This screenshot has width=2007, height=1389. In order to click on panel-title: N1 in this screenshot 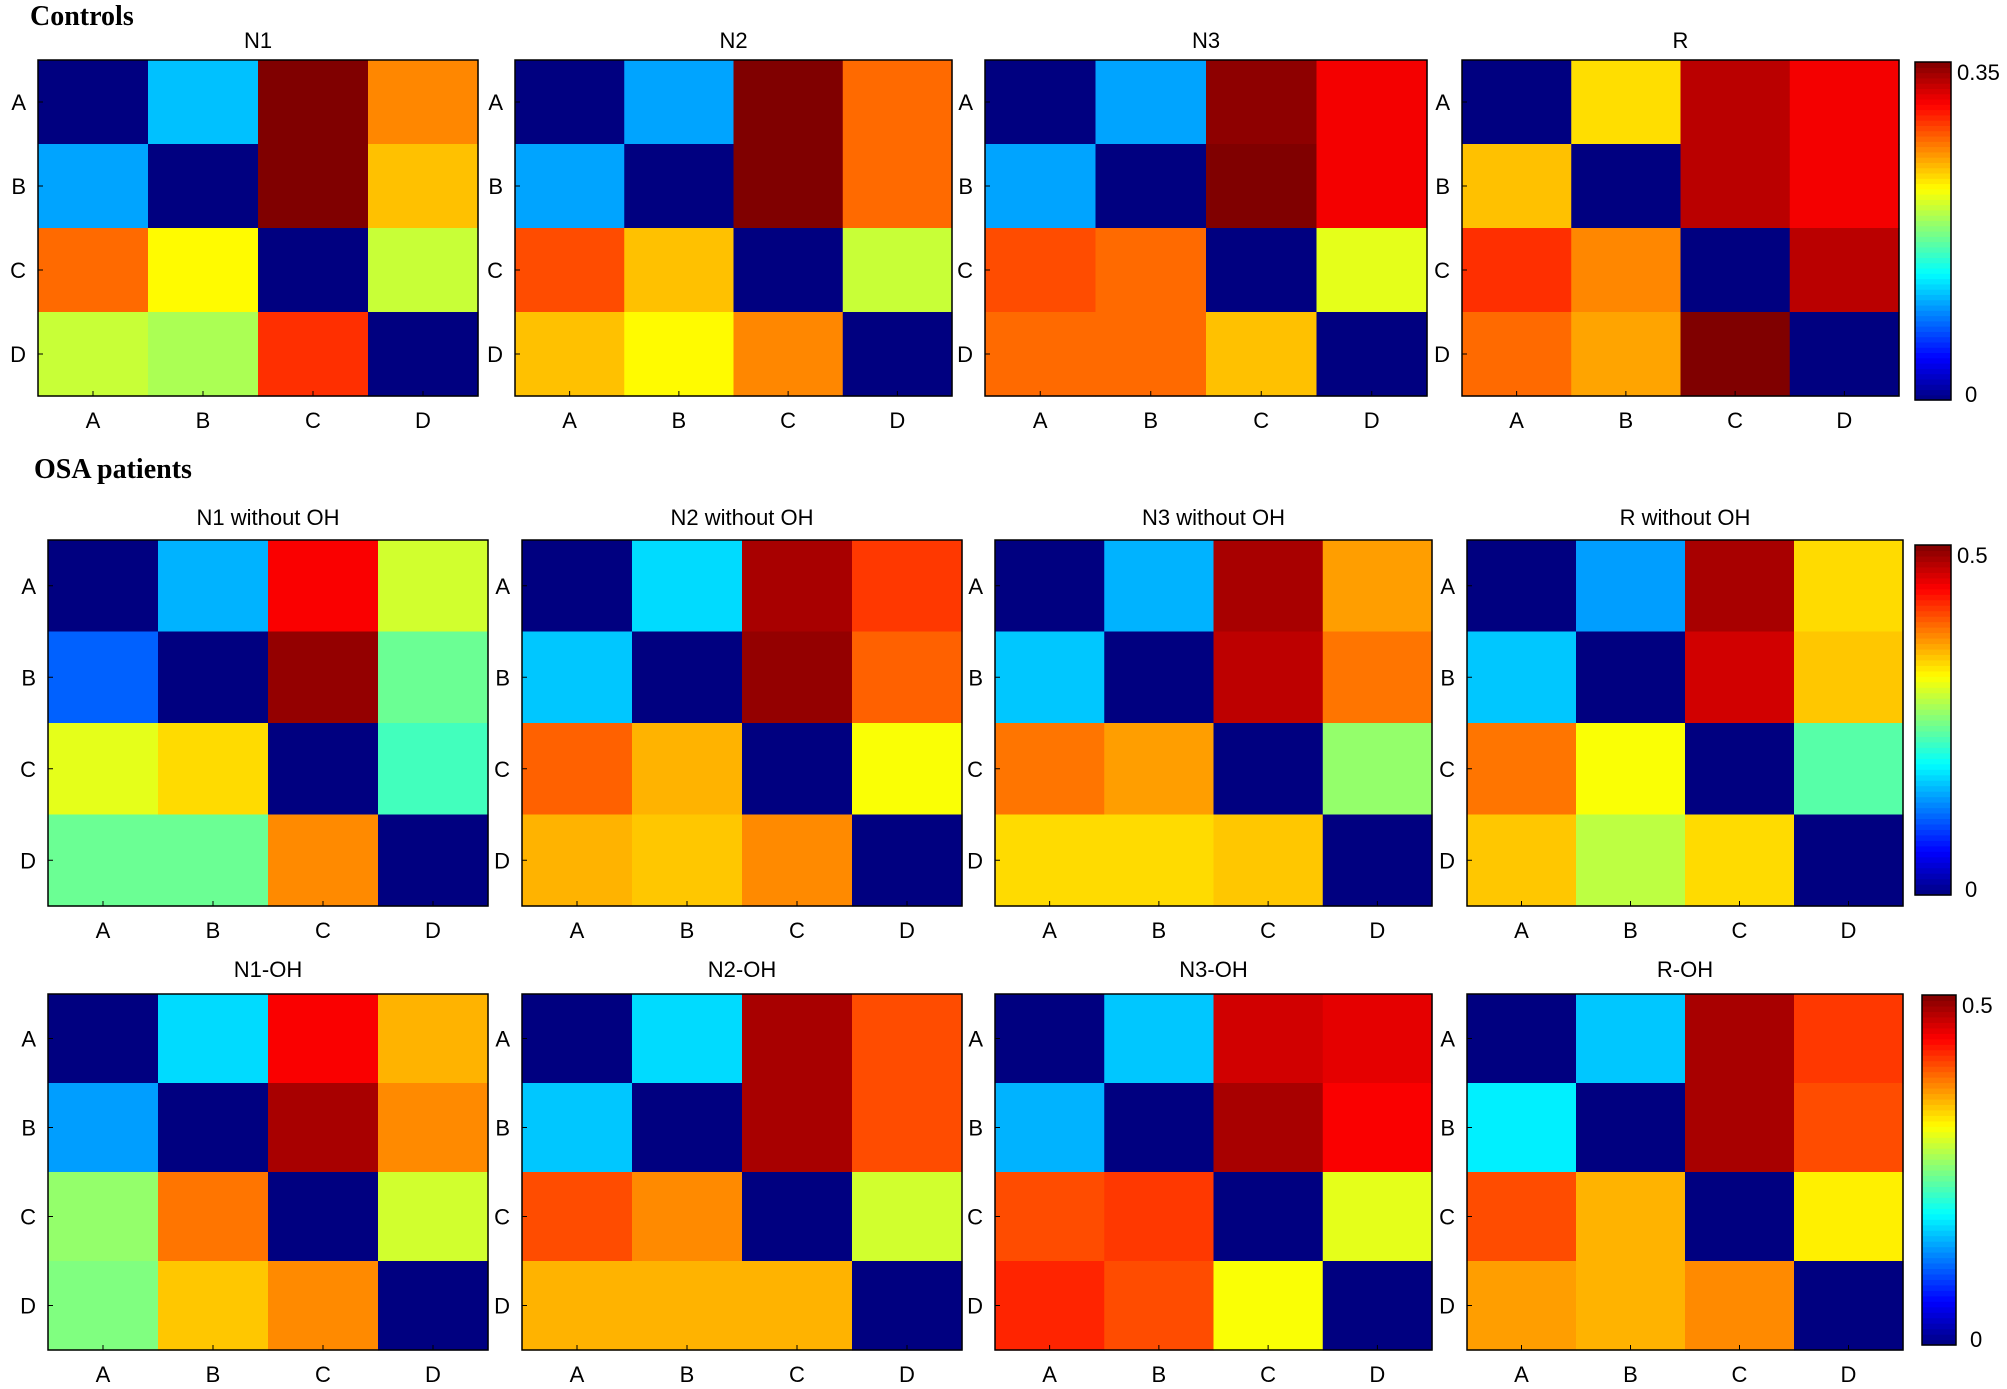, I will do `click(258, 40)`.